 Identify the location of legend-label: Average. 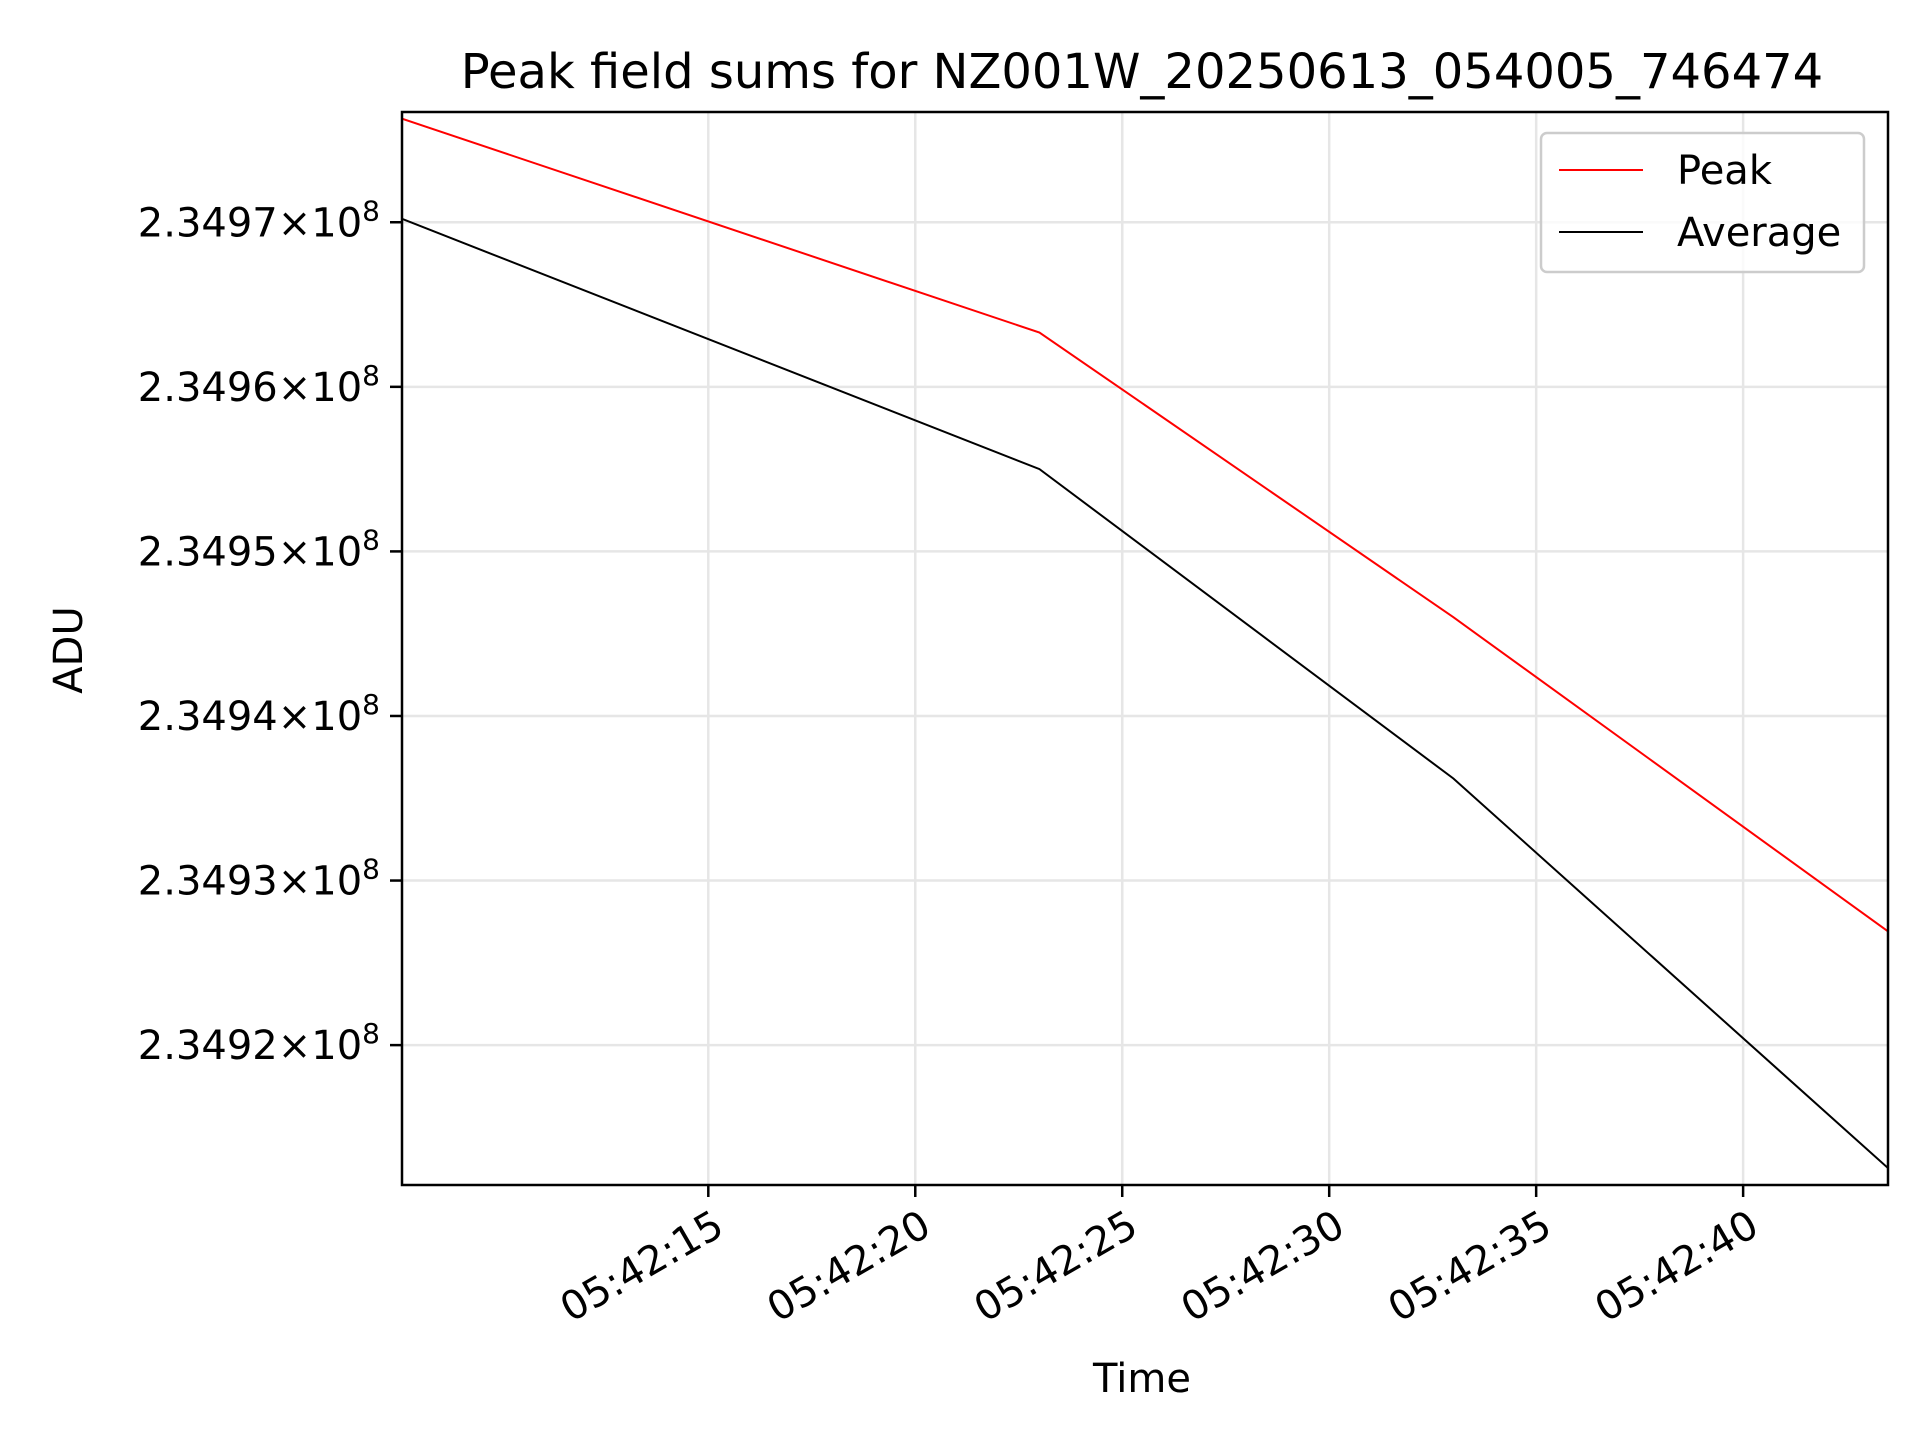
(1759, 233).